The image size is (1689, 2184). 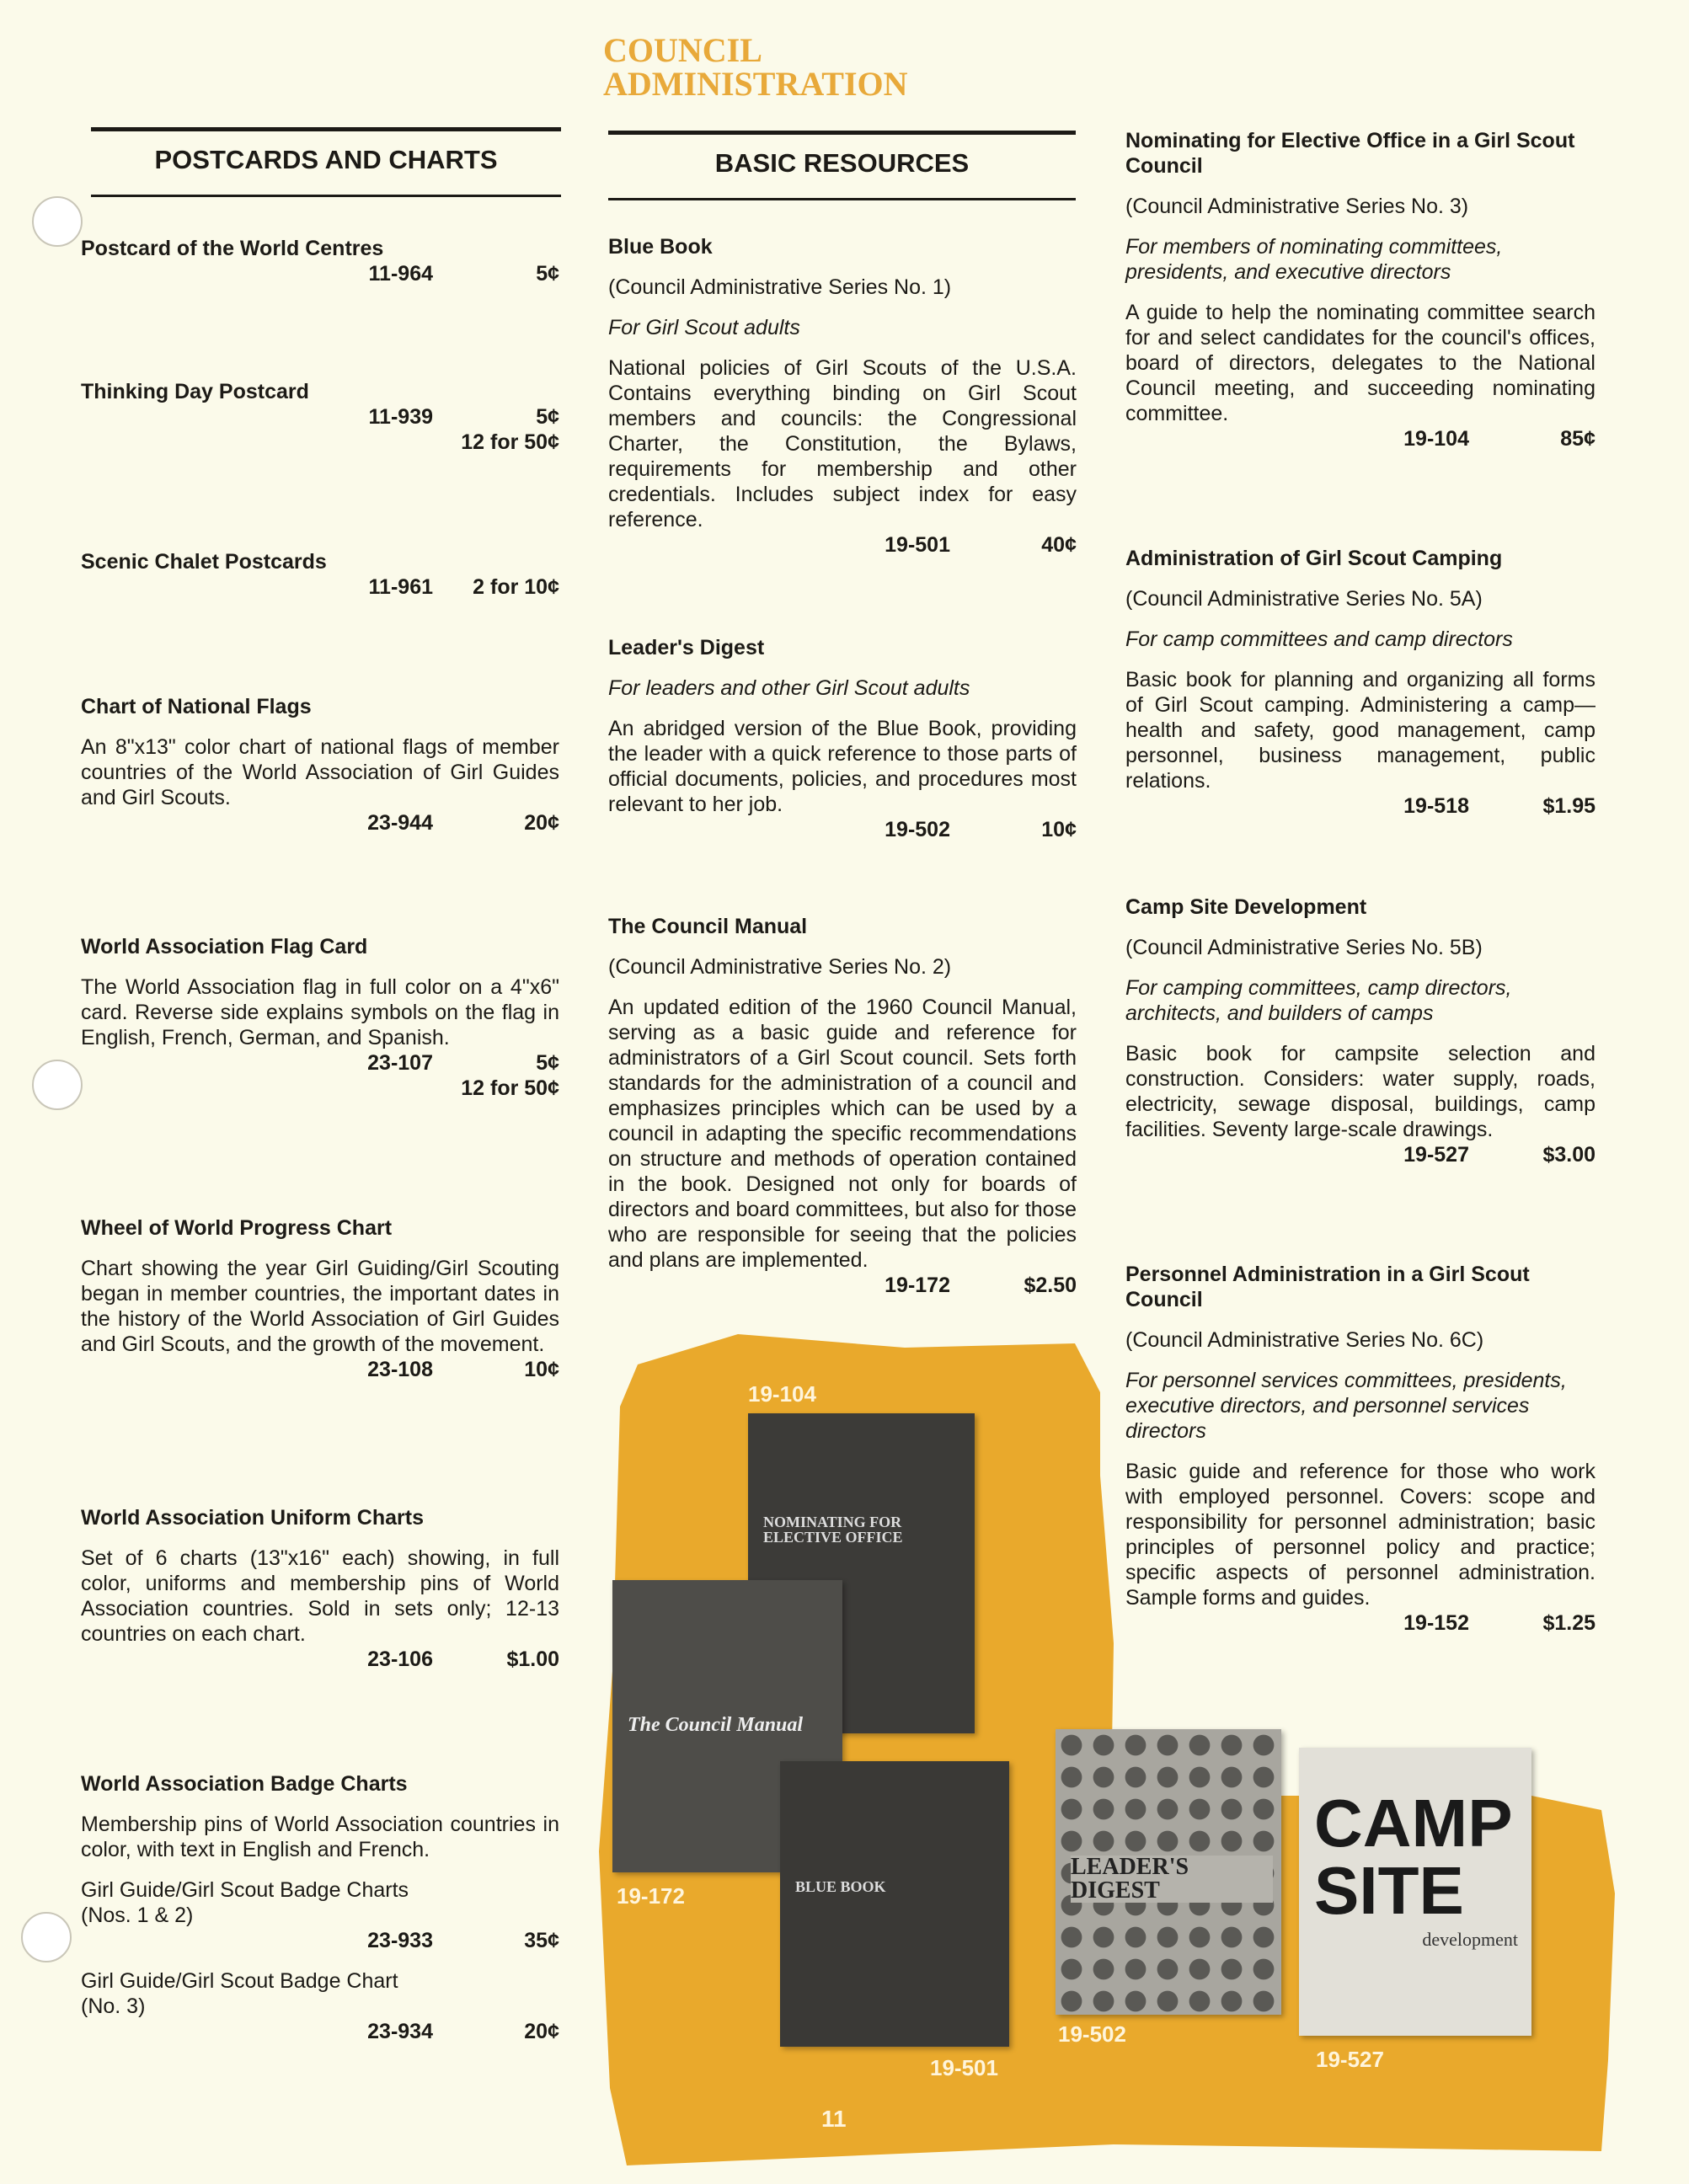 I want to click on price-row: 11-939 5¢, so click(x=320, y=417).